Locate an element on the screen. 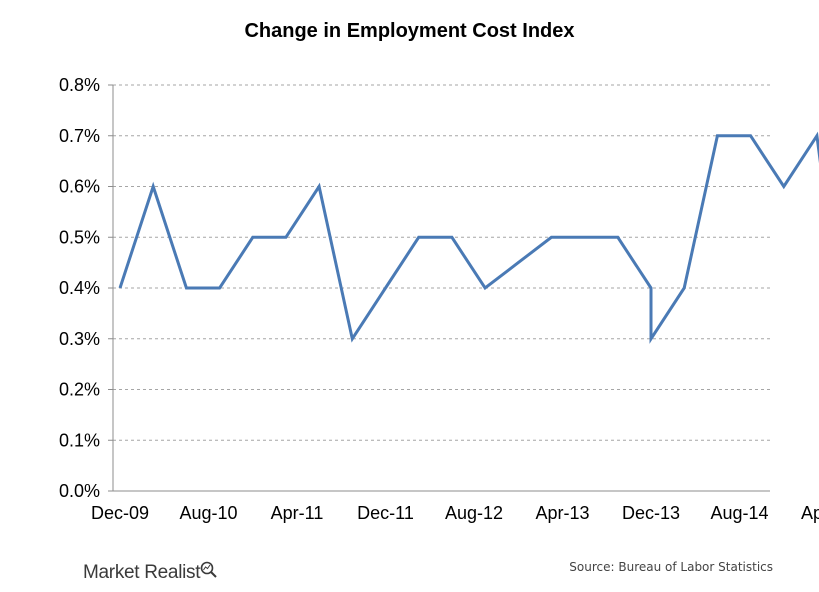  chart-title: Change in Employment Cost Index is located at coordinates (409, 31).